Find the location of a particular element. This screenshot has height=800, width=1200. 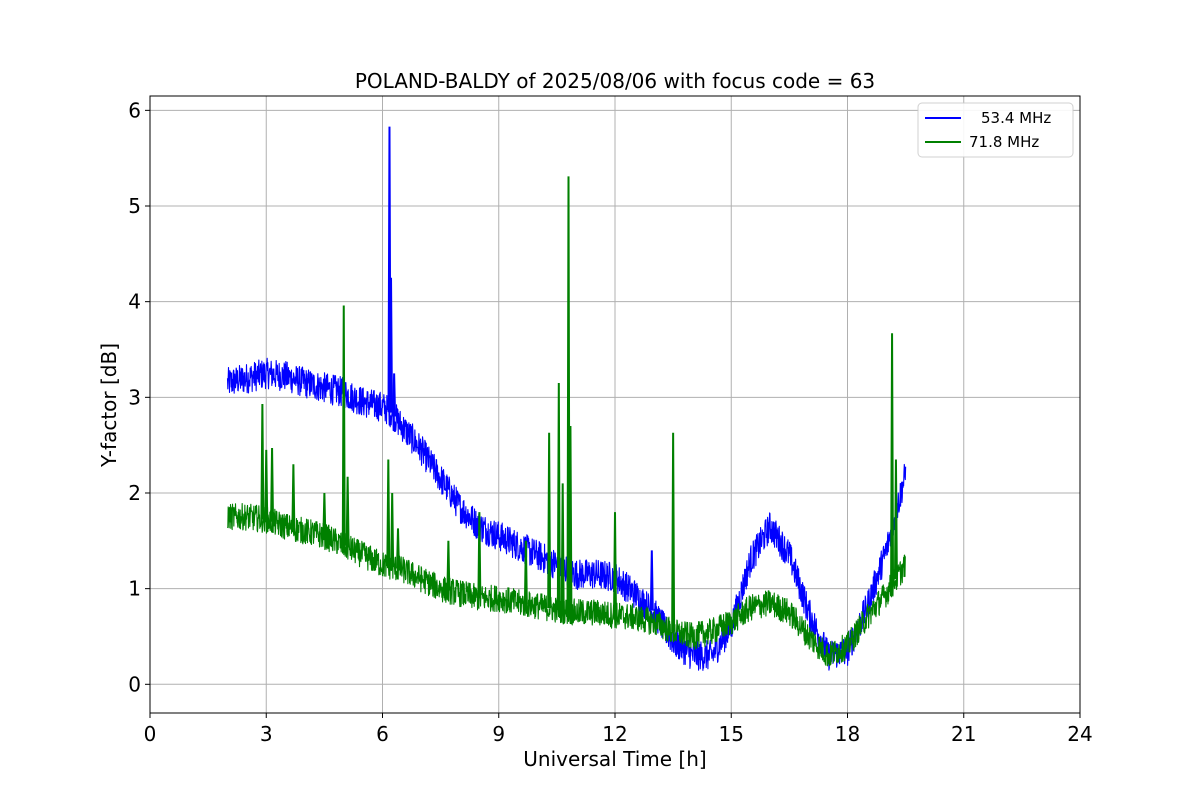

x-tick-label: 0 is located at coordinates (150, 734).